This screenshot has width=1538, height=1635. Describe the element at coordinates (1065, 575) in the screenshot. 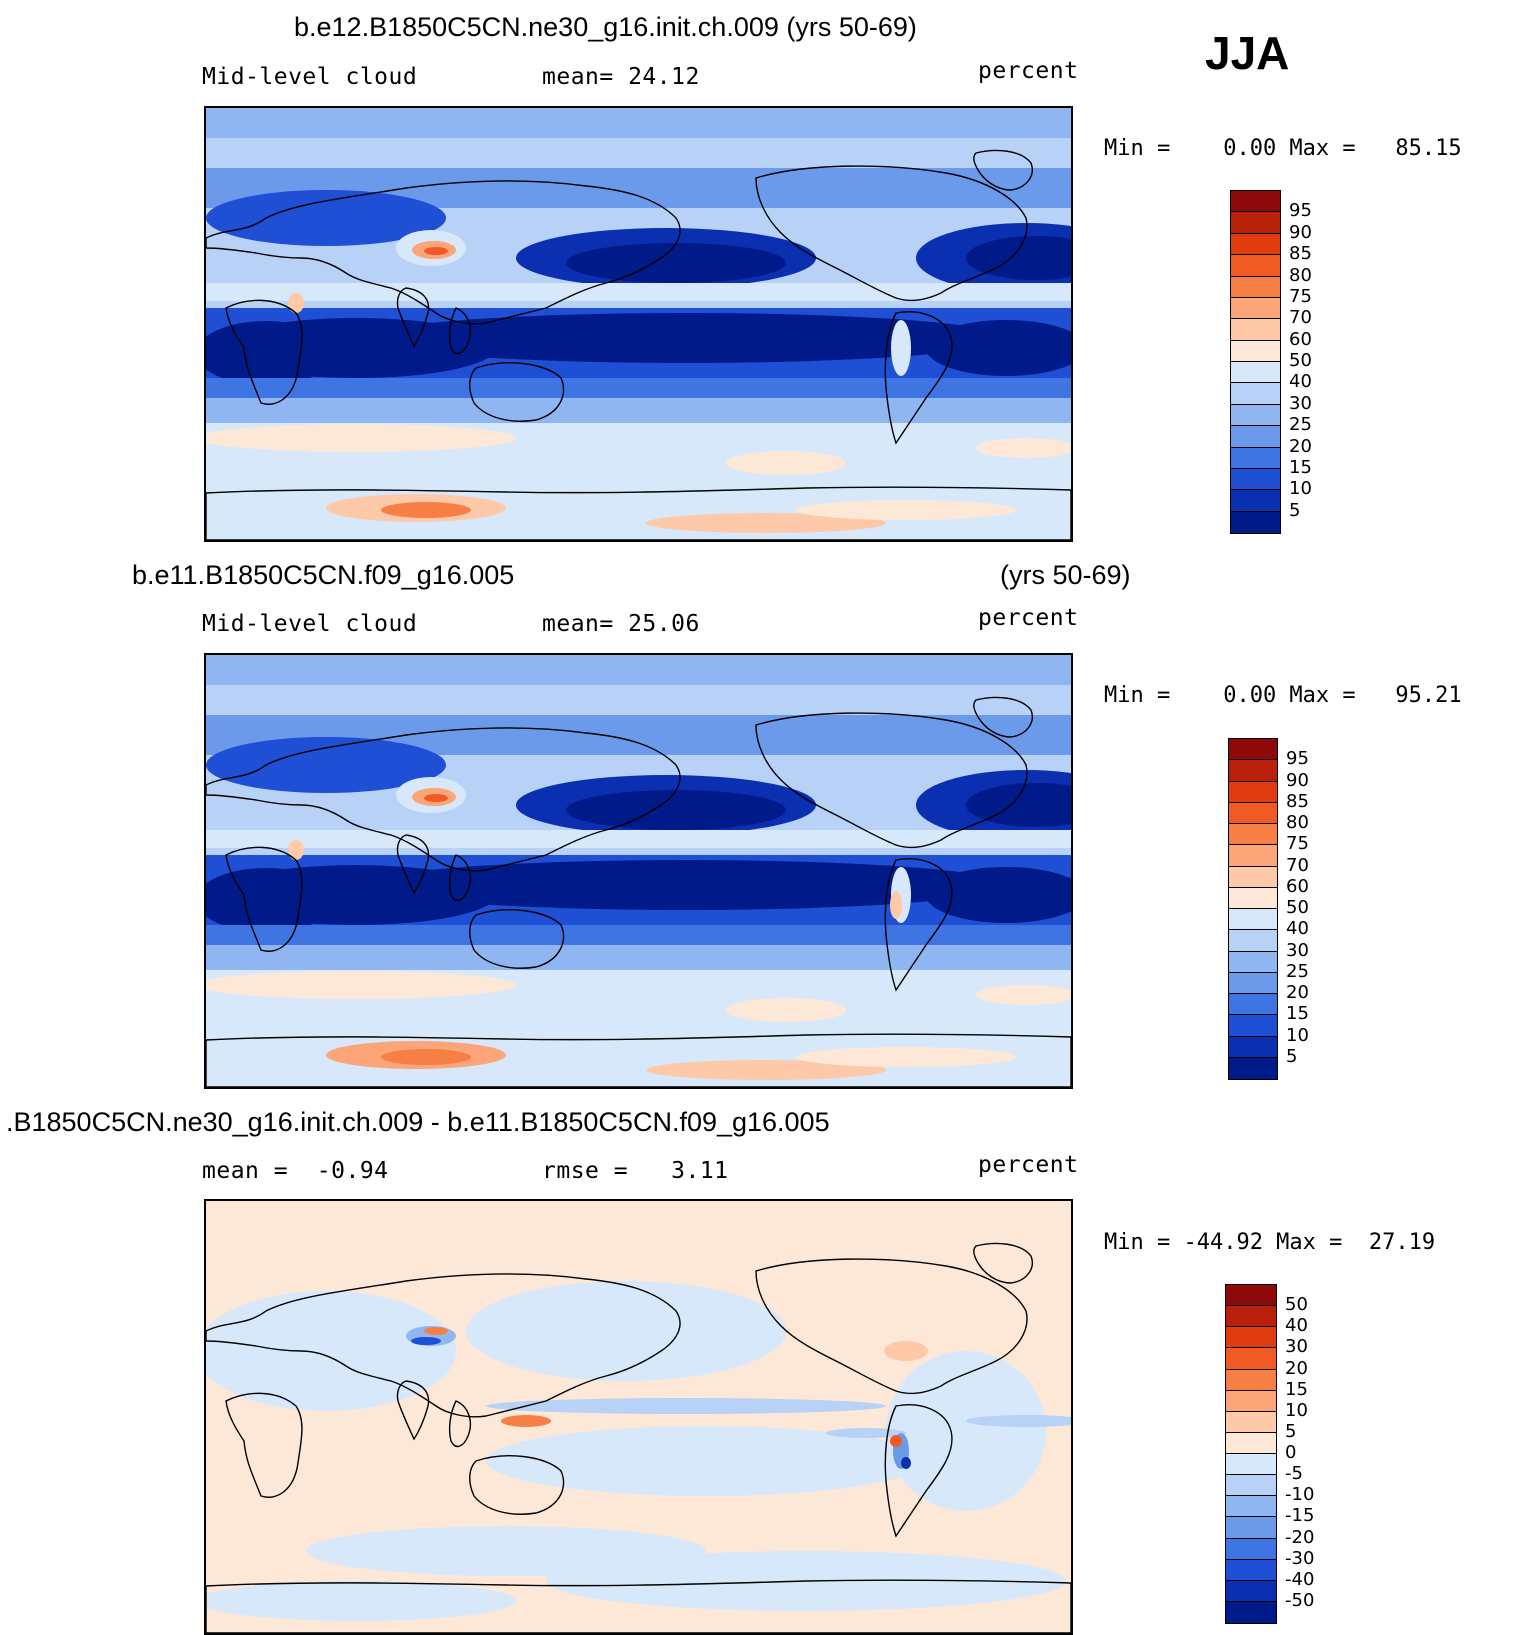

I see `panel-2-years: (yrs 50-69)` at that location.